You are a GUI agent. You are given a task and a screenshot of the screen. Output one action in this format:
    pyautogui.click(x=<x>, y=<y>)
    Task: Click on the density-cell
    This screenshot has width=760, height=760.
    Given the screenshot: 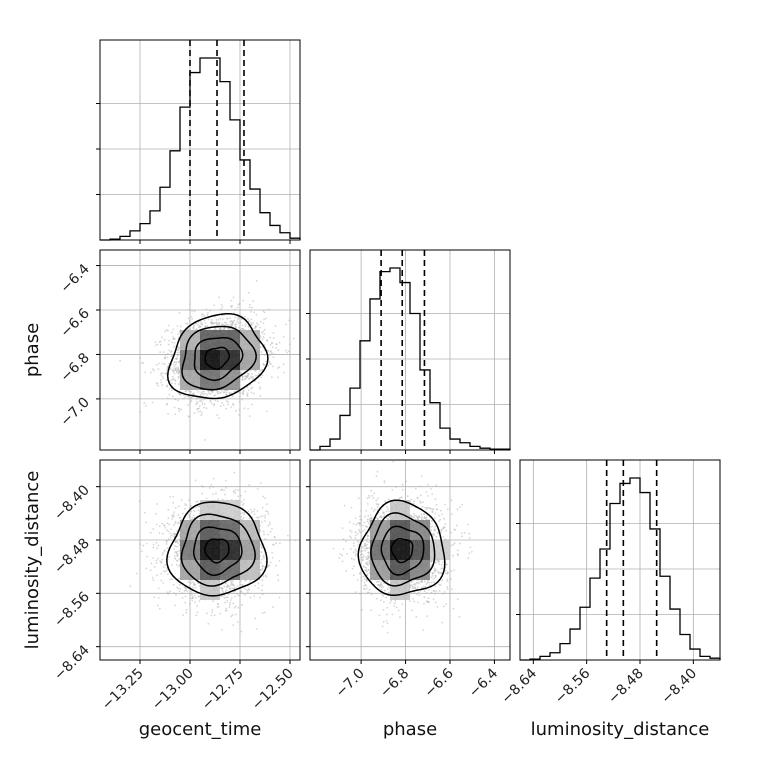 What is the action you would take?
    pyautogui.click(x=230, y=380)
    